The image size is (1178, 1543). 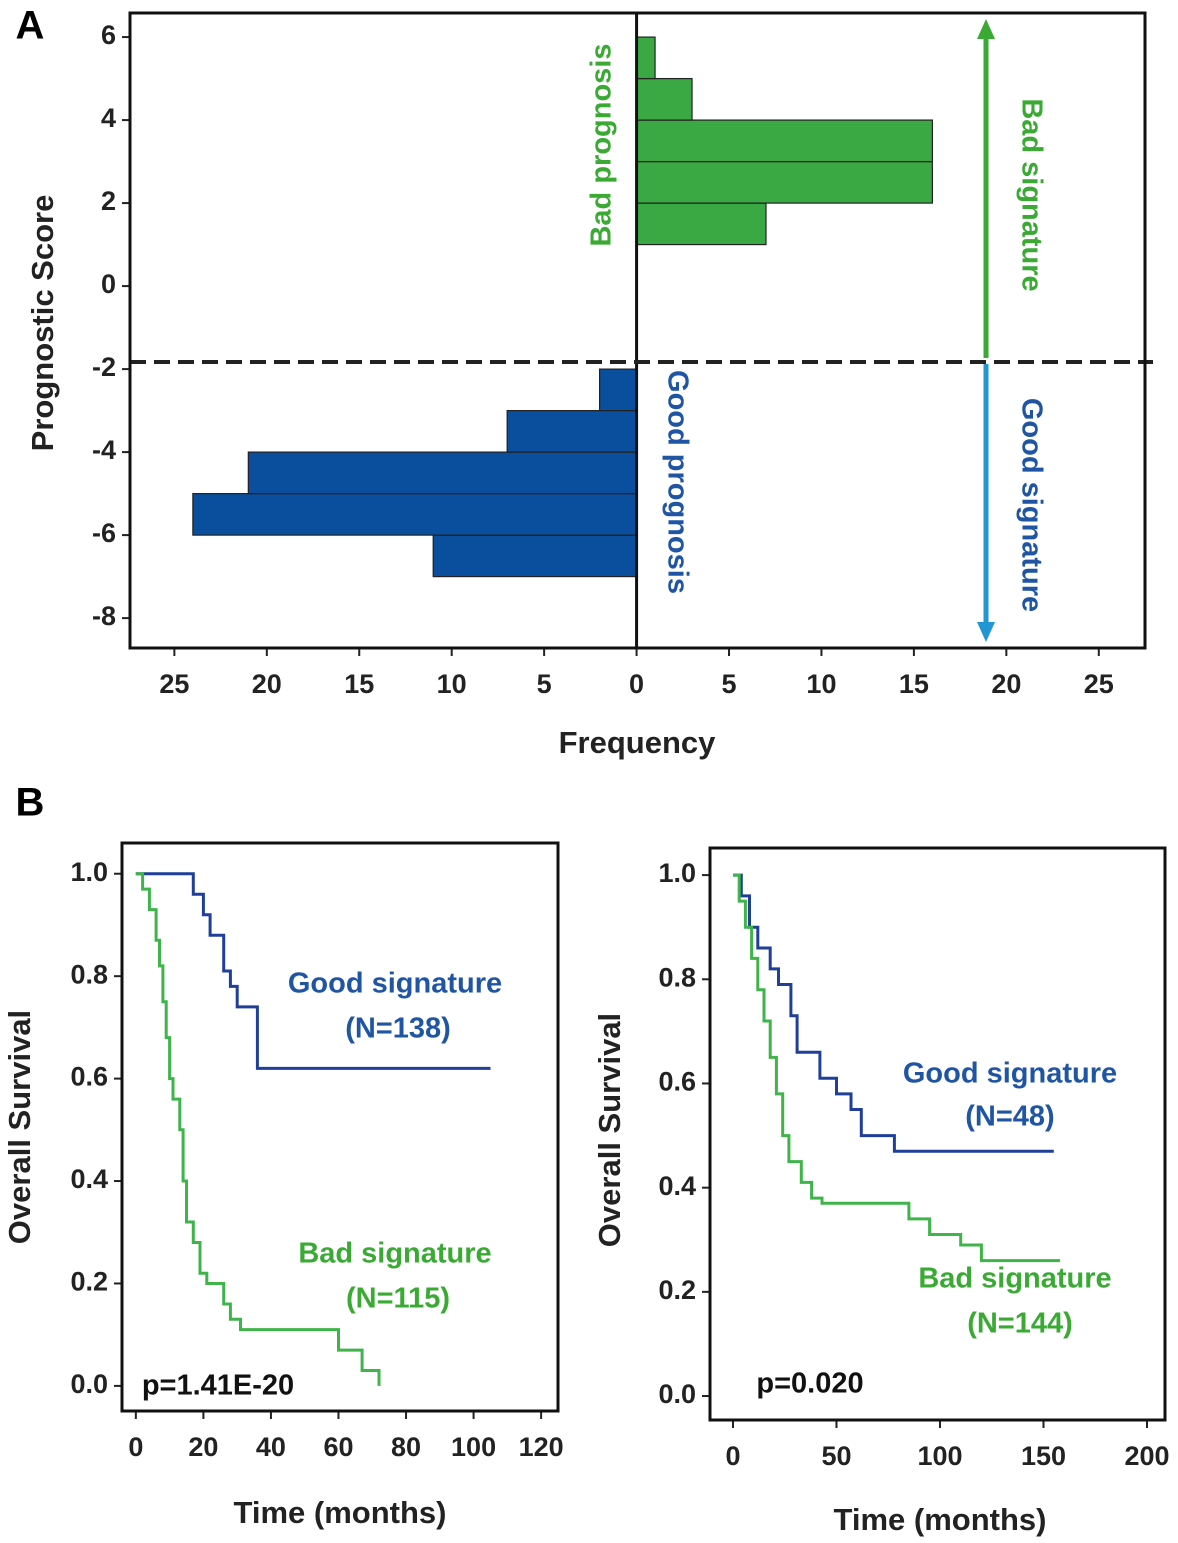 I want to click on annotation: (N=144), so click(x=1020, y=1324).